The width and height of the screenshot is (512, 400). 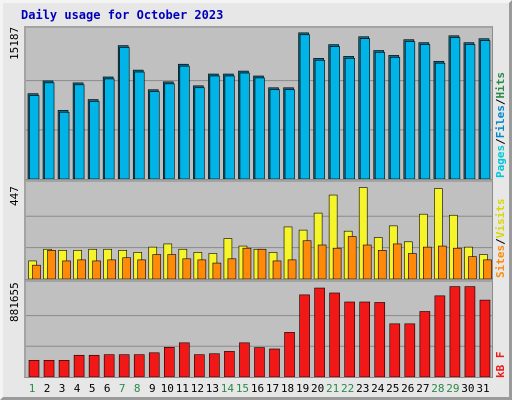 What do you see at coordinates (500, 122) in the screenshot?
I see `legend-files: Files` at bounding box center [500, 122].